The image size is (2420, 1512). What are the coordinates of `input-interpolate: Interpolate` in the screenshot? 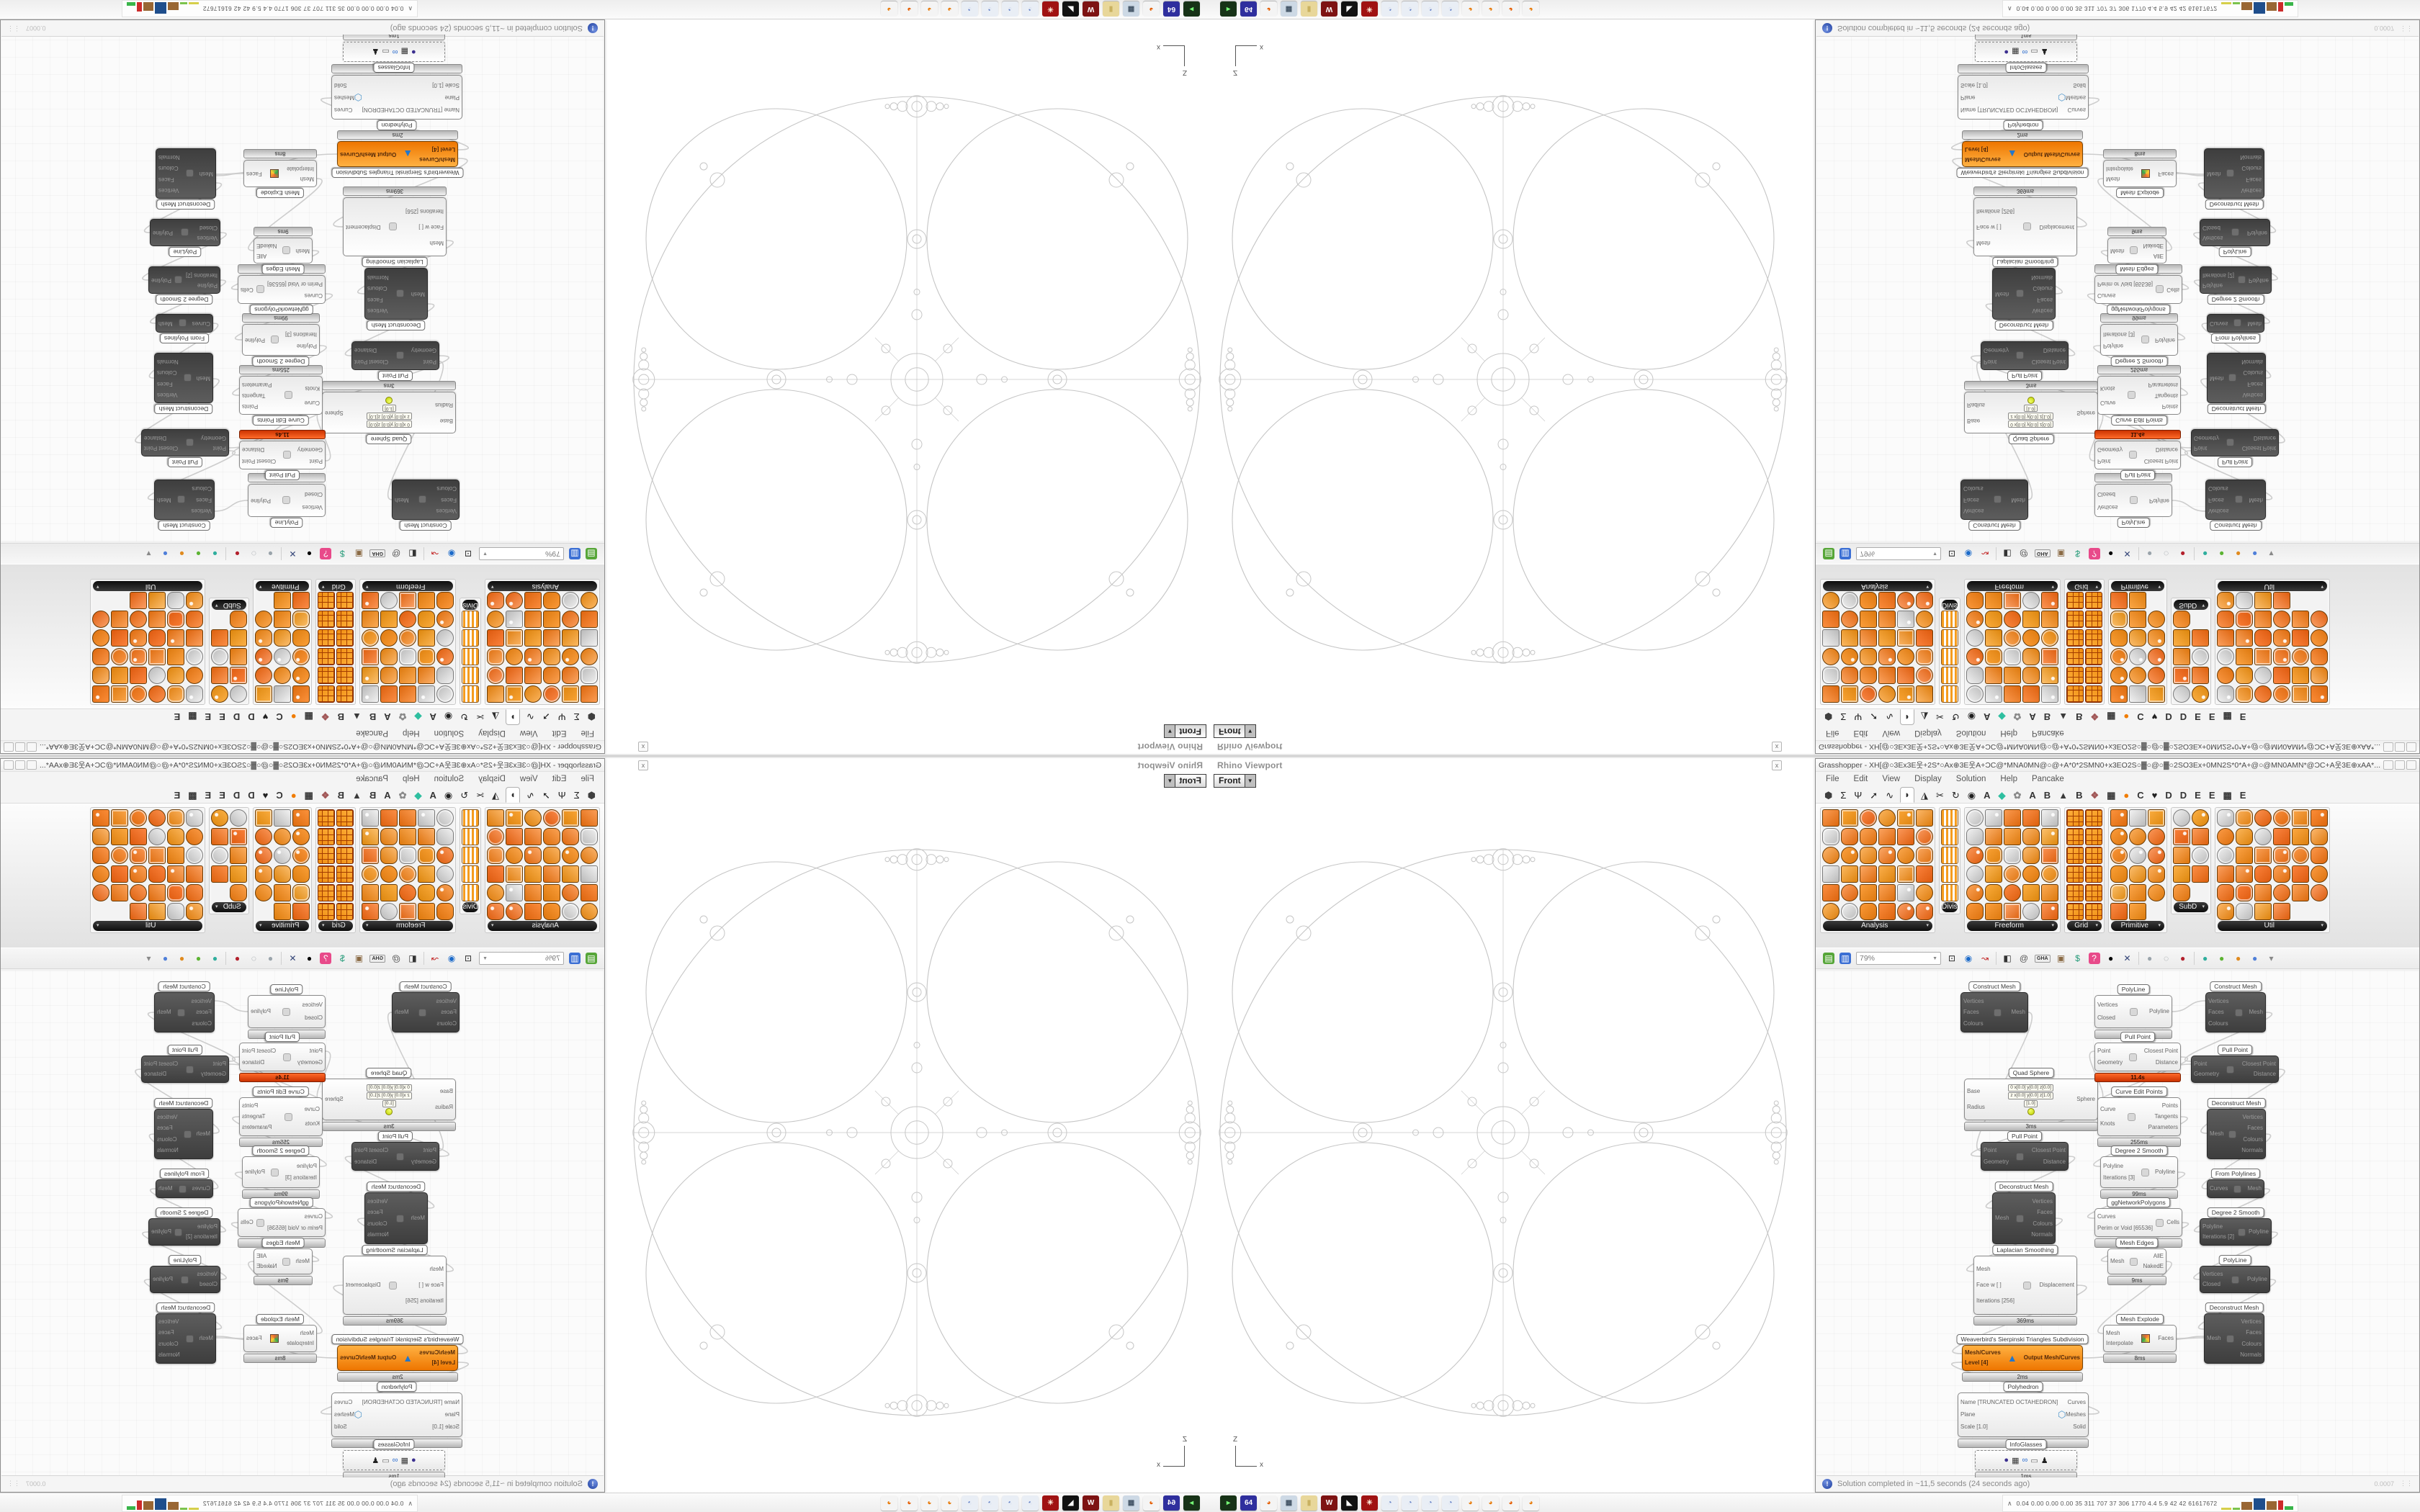 It's located at (2119, 1343).